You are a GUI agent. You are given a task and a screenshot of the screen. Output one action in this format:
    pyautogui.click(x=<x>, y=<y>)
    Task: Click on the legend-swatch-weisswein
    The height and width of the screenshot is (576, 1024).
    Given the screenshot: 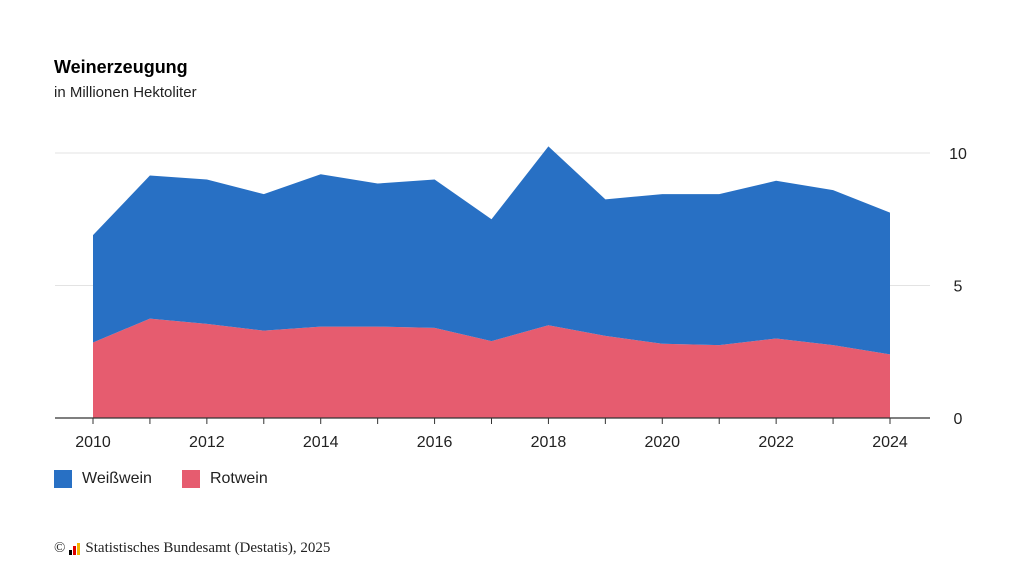 What is the action you would take?
    pyautogui.click(x=63, y=479)
    